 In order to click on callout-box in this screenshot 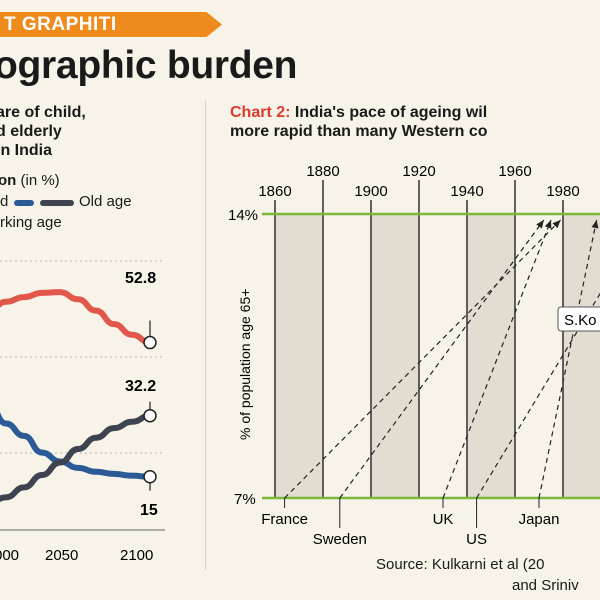, I will do `click(578, 319)`.